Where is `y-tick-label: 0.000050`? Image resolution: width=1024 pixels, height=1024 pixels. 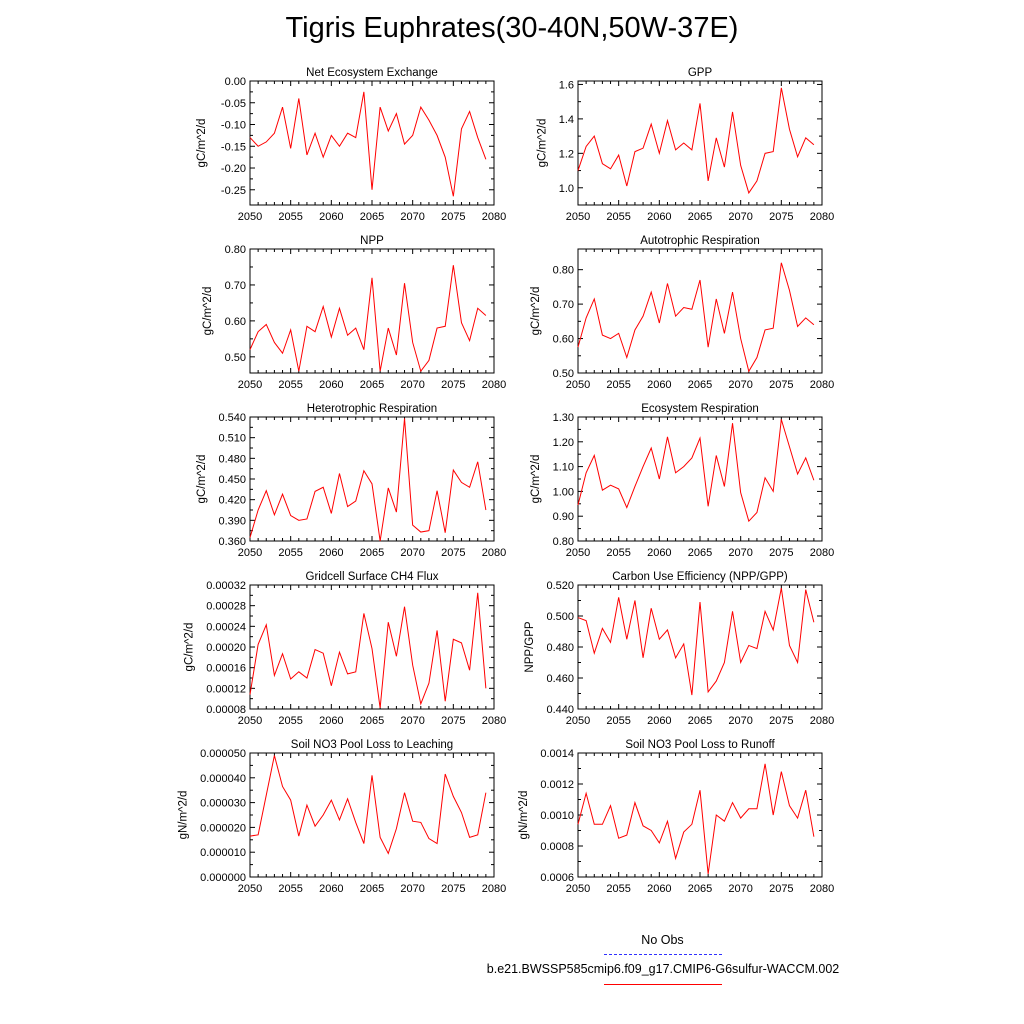 y-tick-label: 0.000050 is located at coordinates (223, 754).